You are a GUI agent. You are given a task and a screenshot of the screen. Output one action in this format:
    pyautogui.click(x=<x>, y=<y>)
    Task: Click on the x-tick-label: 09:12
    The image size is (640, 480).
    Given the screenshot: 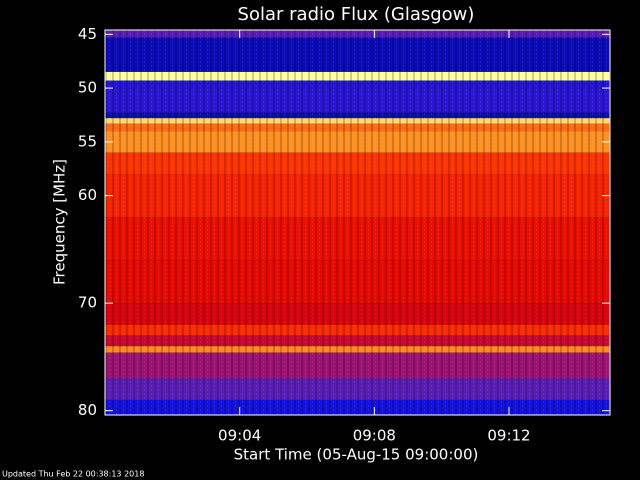 What is the action you would take?
    pyautogui.click(x=508, y=436)
    